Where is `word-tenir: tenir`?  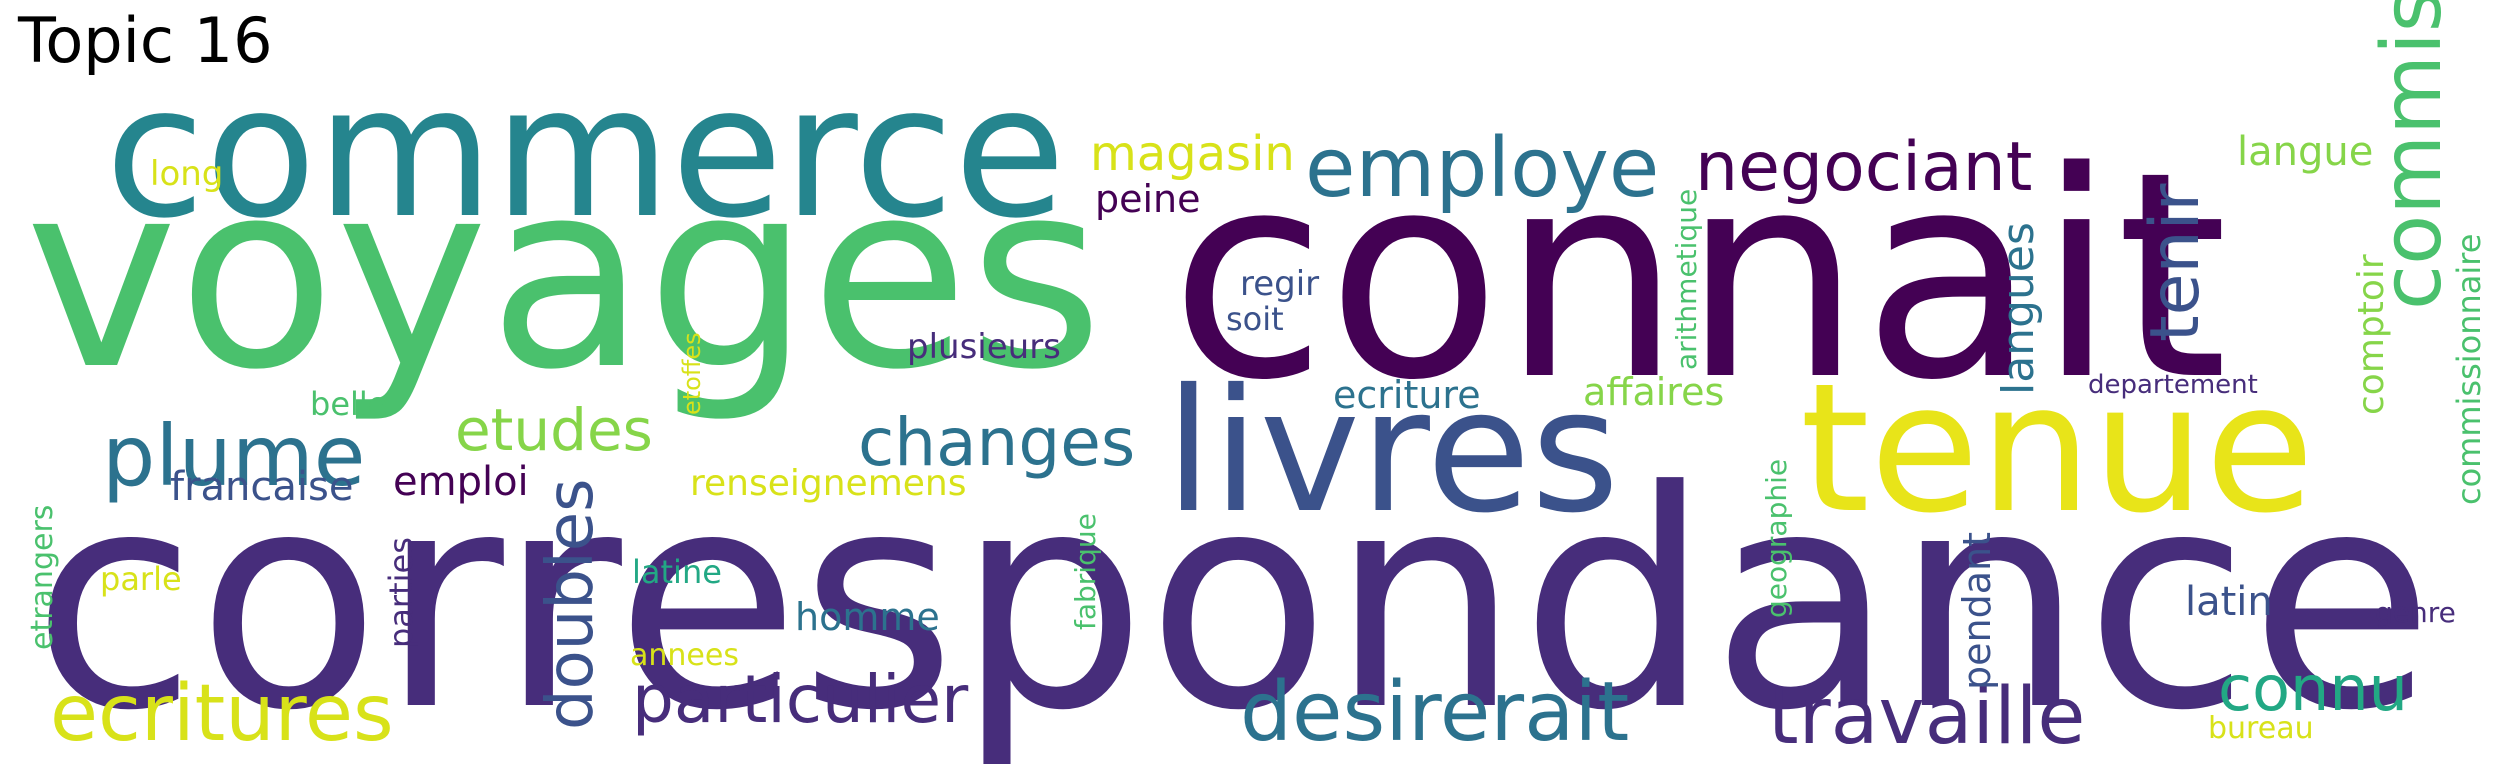 word-tenir: tenir is located at coordinates (2175, 263).